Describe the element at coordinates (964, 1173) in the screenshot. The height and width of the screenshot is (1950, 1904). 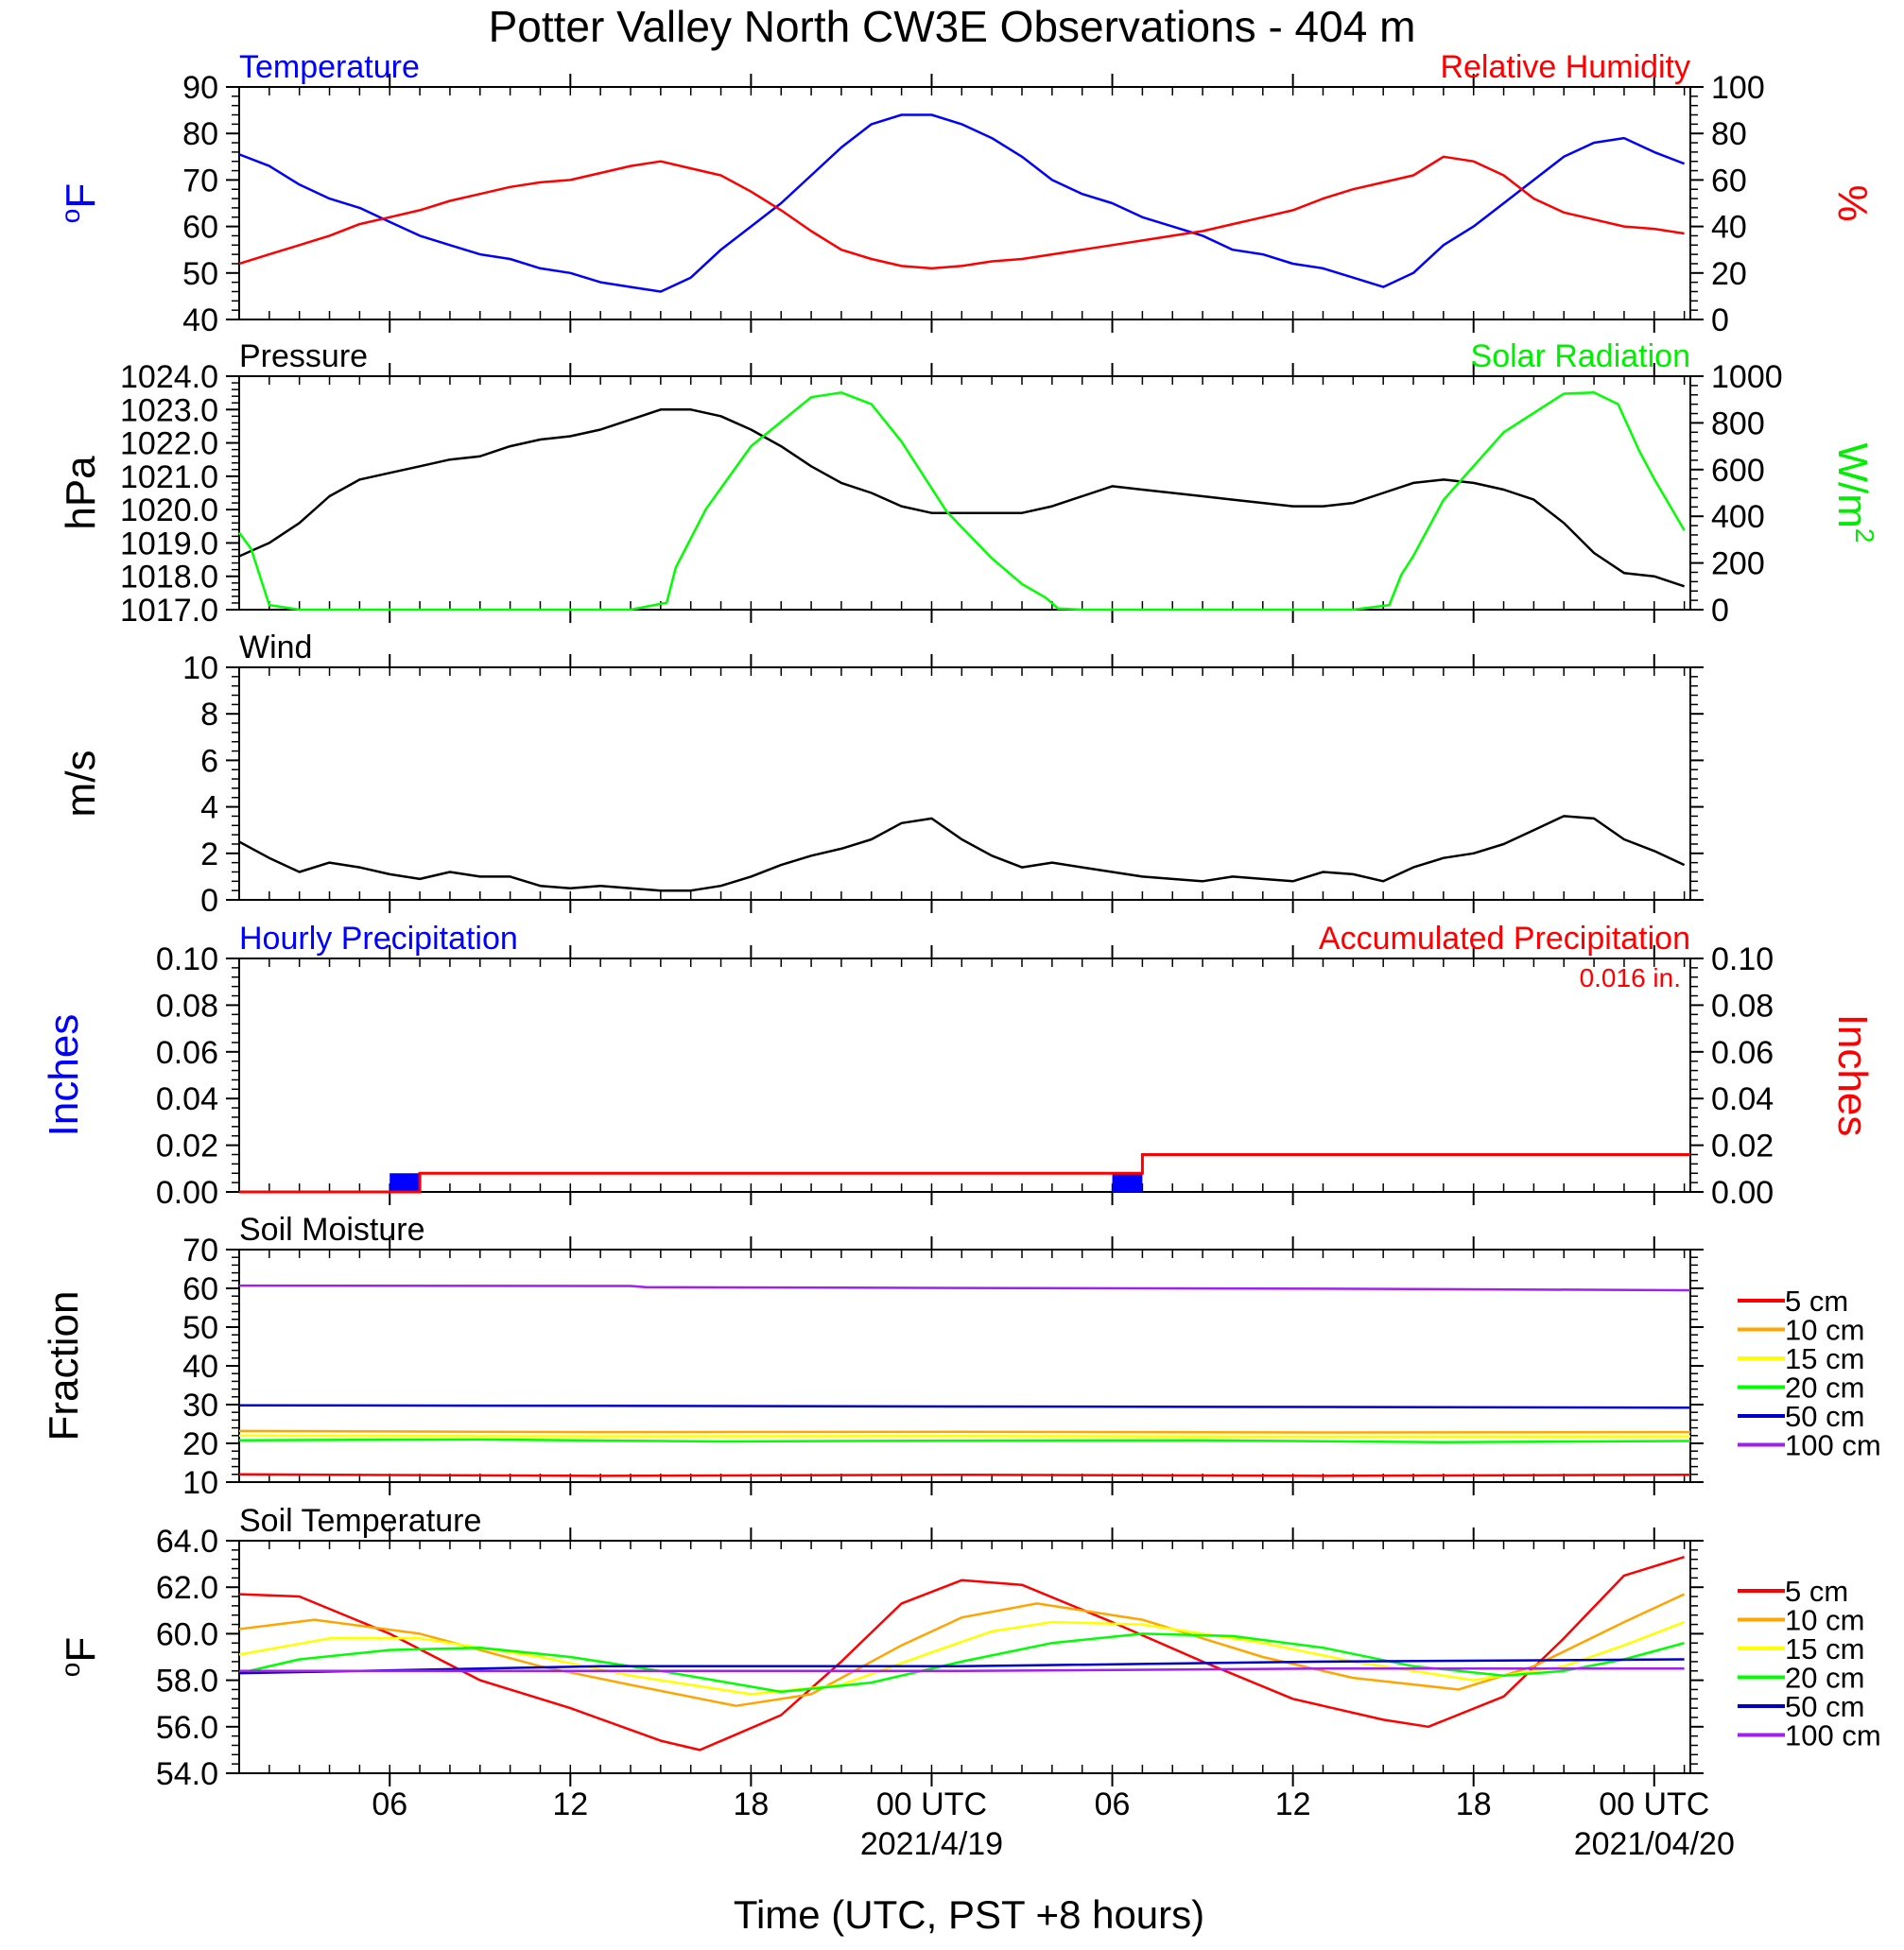
I see `accumulated-precip-line` at that location.